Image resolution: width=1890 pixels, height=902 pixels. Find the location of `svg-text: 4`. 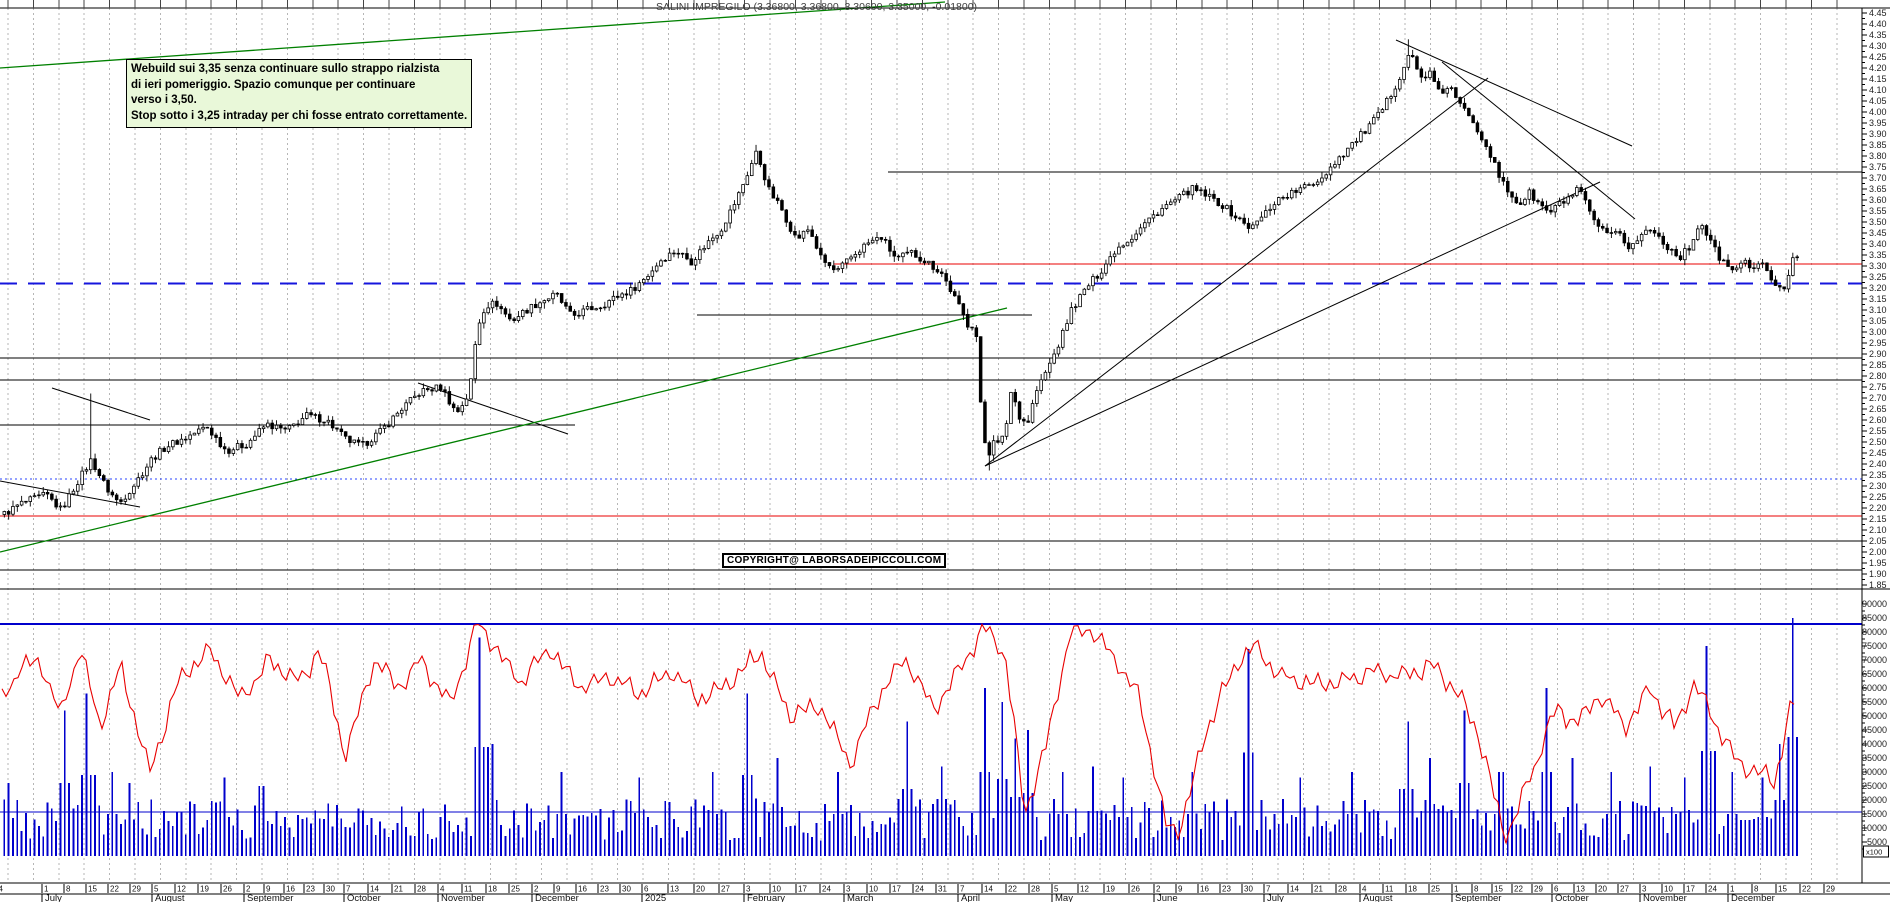

svg-text: 4 is located at coordinates (442, 889).